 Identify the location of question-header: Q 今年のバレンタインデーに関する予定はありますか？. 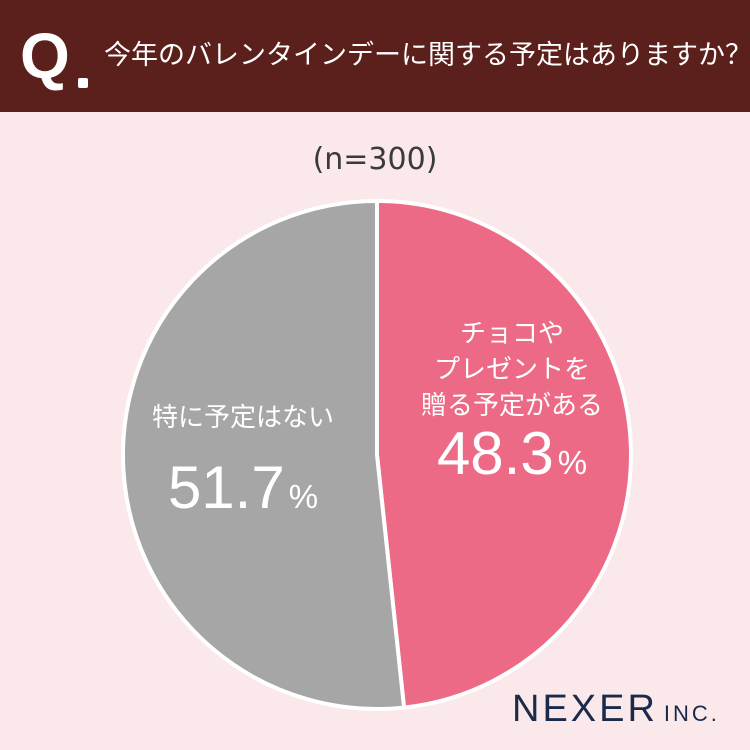
(375, 56).